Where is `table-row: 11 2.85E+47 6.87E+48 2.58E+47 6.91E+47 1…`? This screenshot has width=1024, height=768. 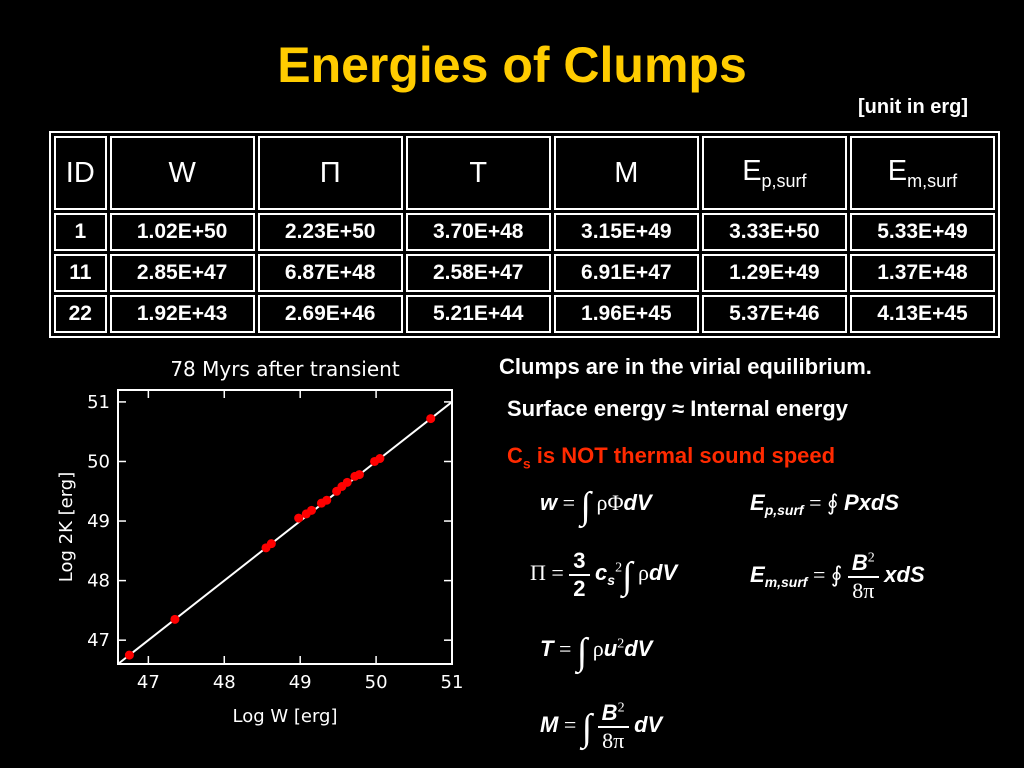
table-row: 11 2.85E+47 6.87E+48 2.58E+47 6.91E+47 1… is located at coordinates (524, 273).